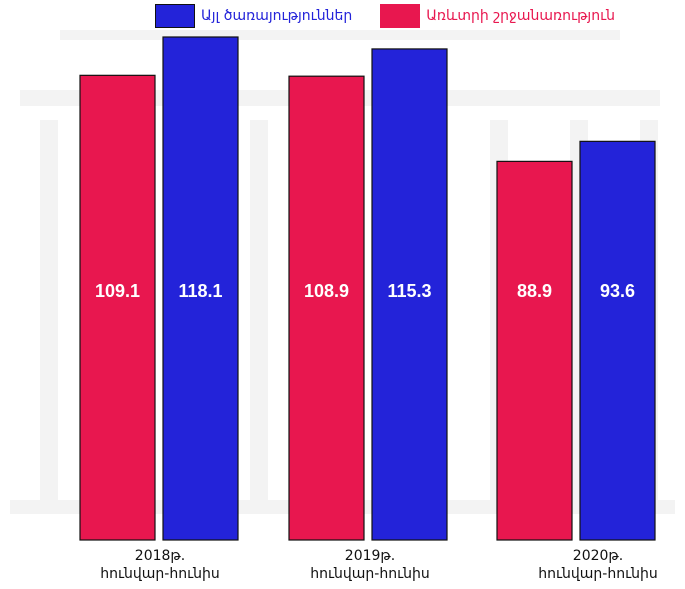 Image resolution: width=685 pixels, height=589 pixels. Describe the element at coordinates (117, 291) in the screenshot. I see `data-label-trade-turnover-2018: 109.1` at that location.